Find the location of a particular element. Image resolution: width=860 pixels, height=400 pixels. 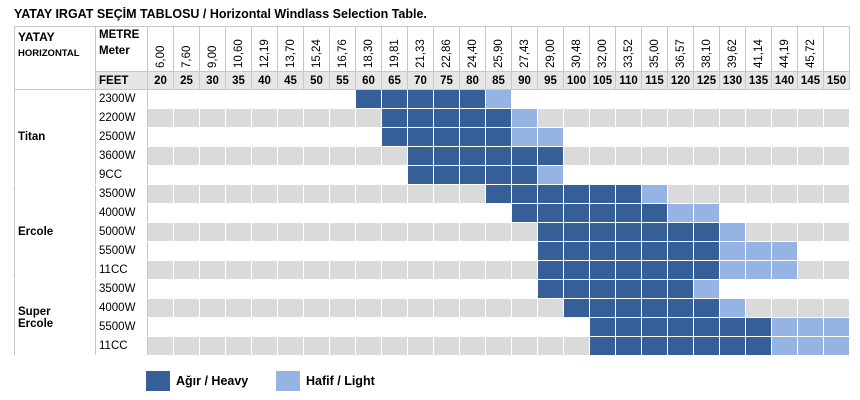

feet-value: 145 is located at coordinates (810, 80).